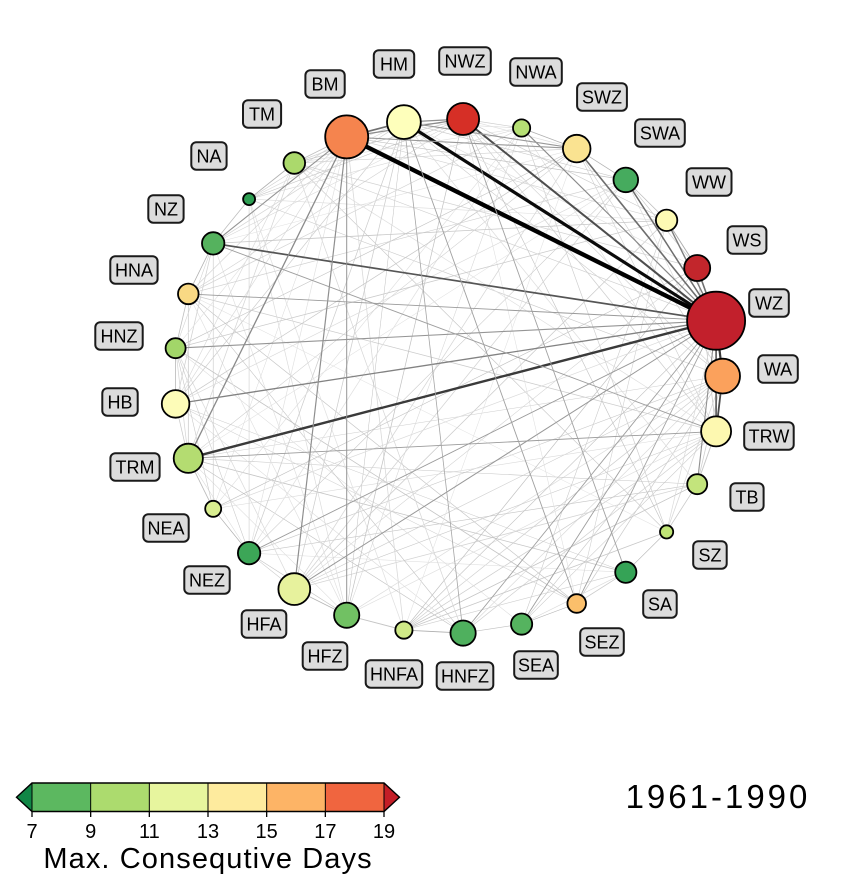 The image size is (847, 891). What do you see at coordinates (207, 580) in the screenshot?
I see `svg-text: NEZ` at bounding box center [207, 580].